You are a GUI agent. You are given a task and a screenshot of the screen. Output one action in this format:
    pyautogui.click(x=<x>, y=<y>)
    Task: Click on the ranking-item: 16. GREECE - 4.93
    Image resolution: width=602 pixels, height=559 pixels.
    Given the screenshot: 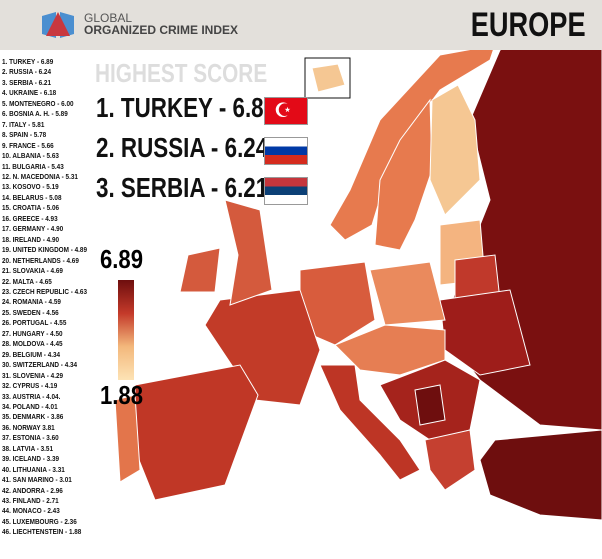 What is the action you would take?
    pyautogui.click(x=30, y=218)
    